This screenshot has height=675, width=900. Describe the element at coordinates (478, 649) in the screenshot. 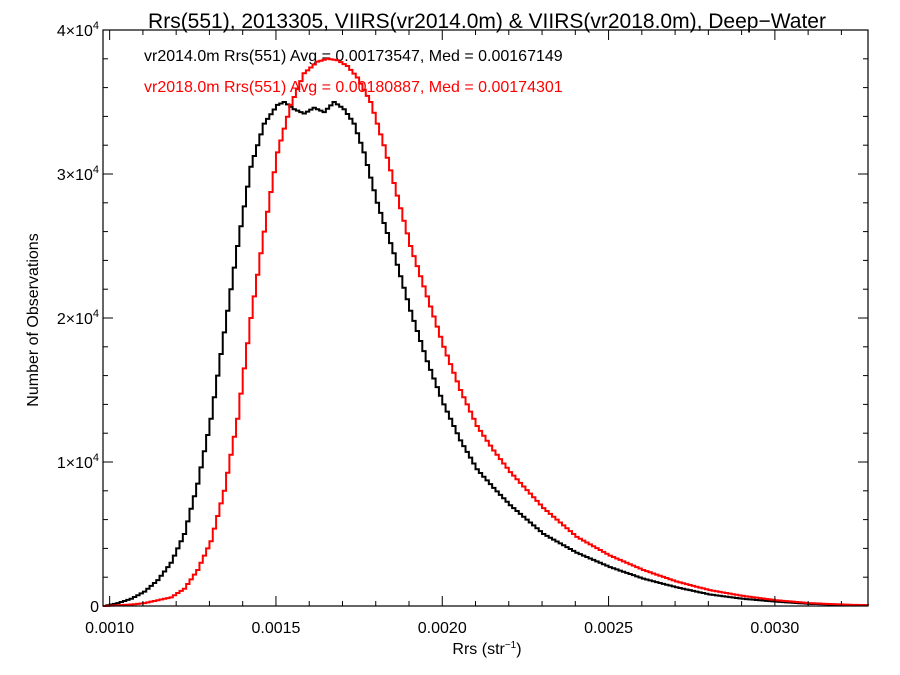

I see `x-axis-label-main: Rrs (str` at that location.